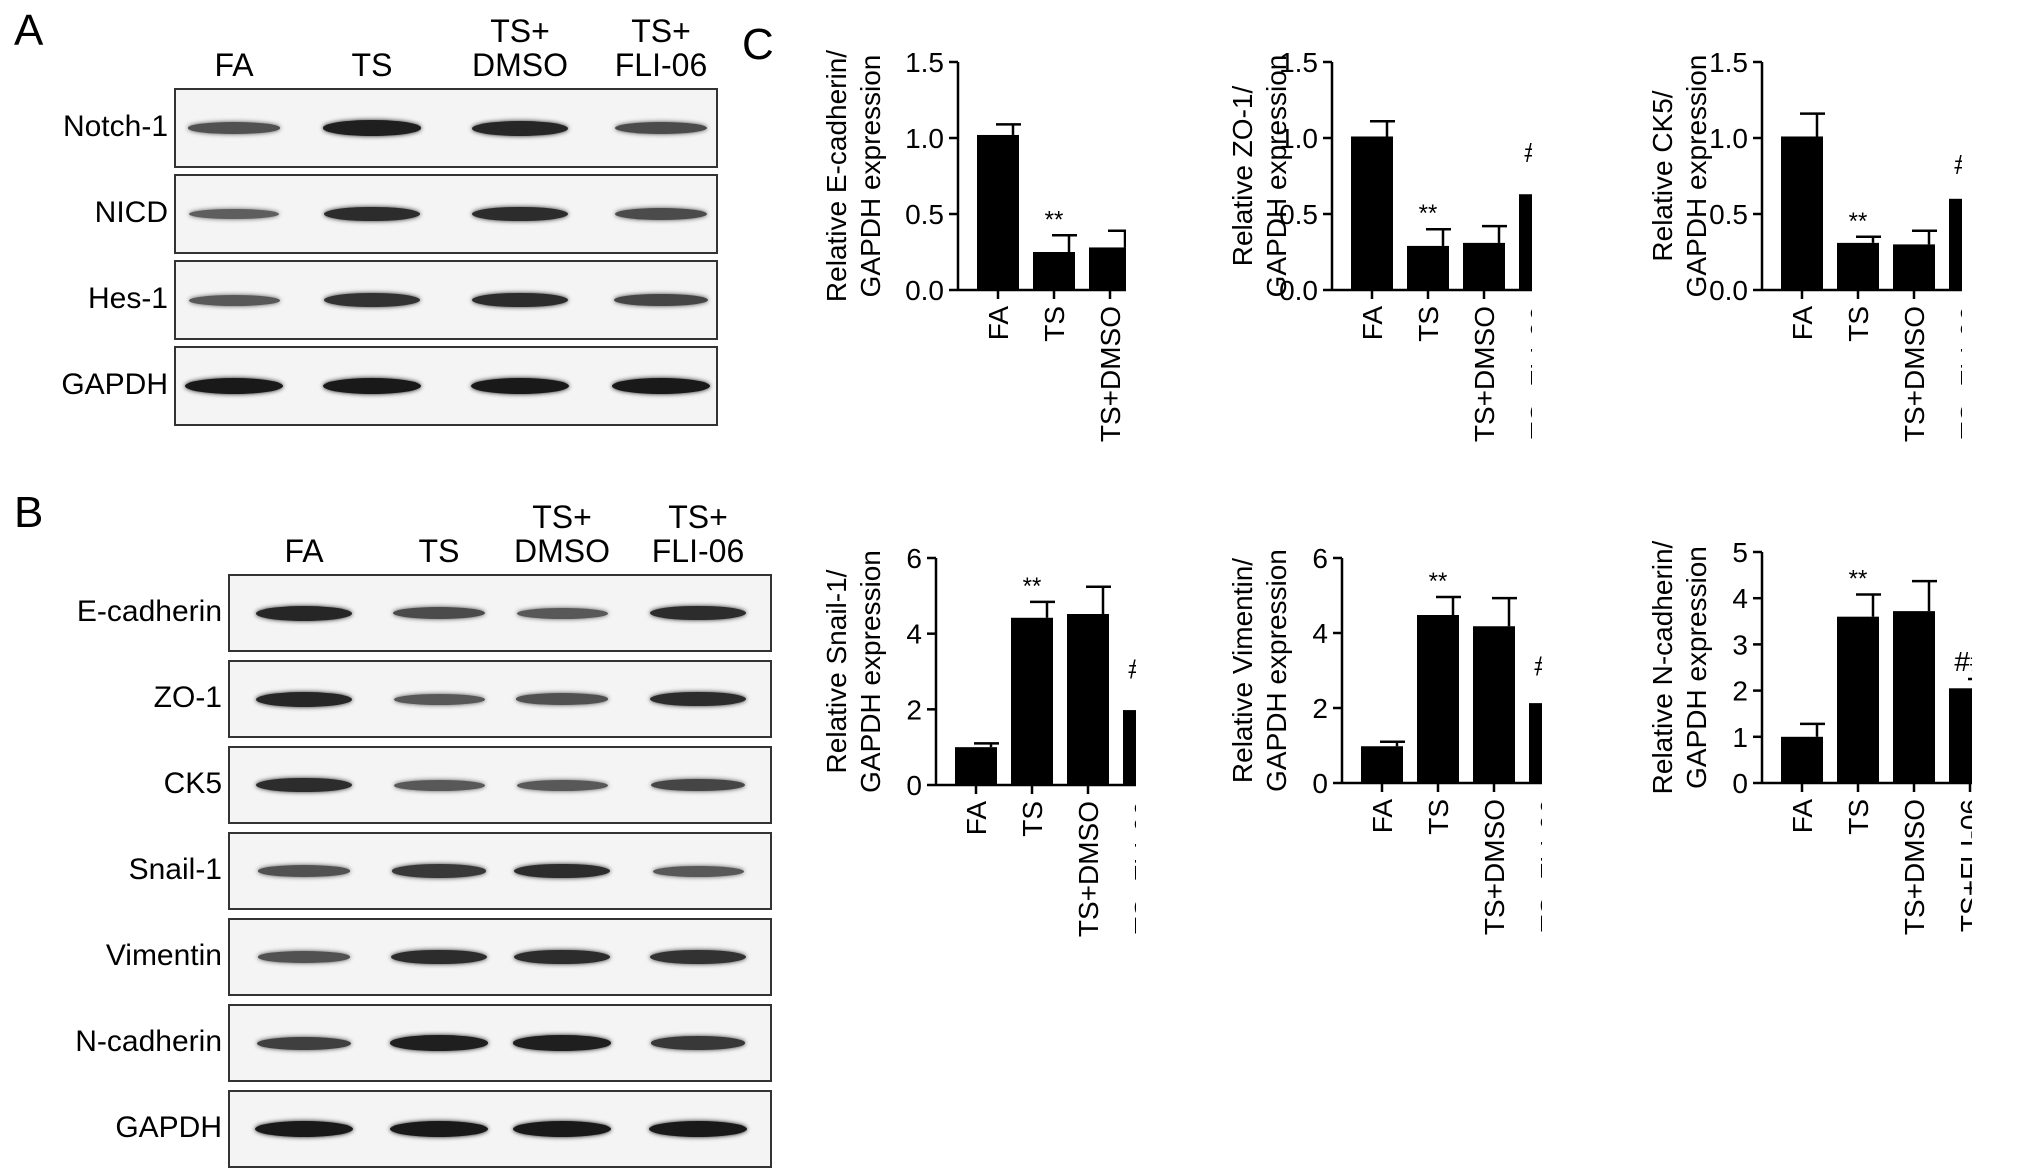  I want to click on y-tick-label: 3, so click(1740, 644).